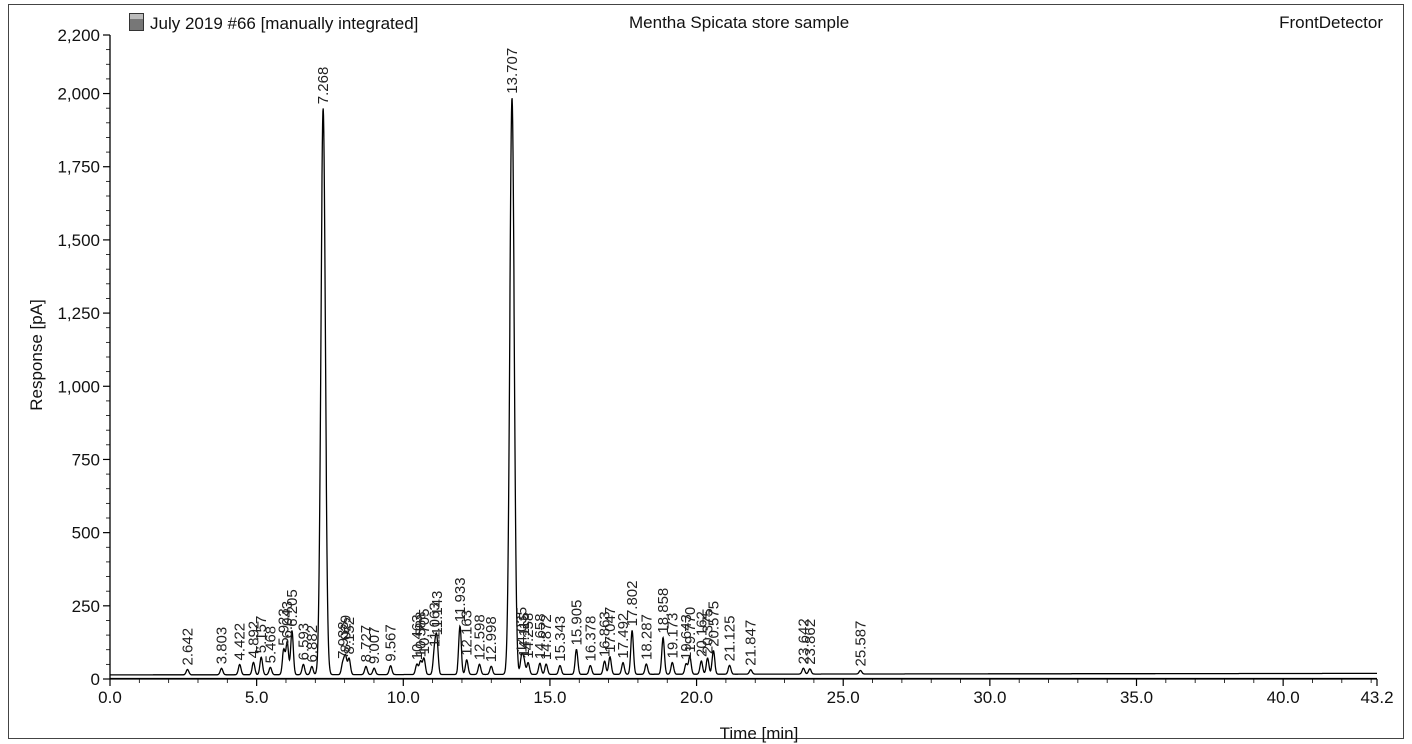  I want to click on peak-label: 12.998, so click(491, 639).